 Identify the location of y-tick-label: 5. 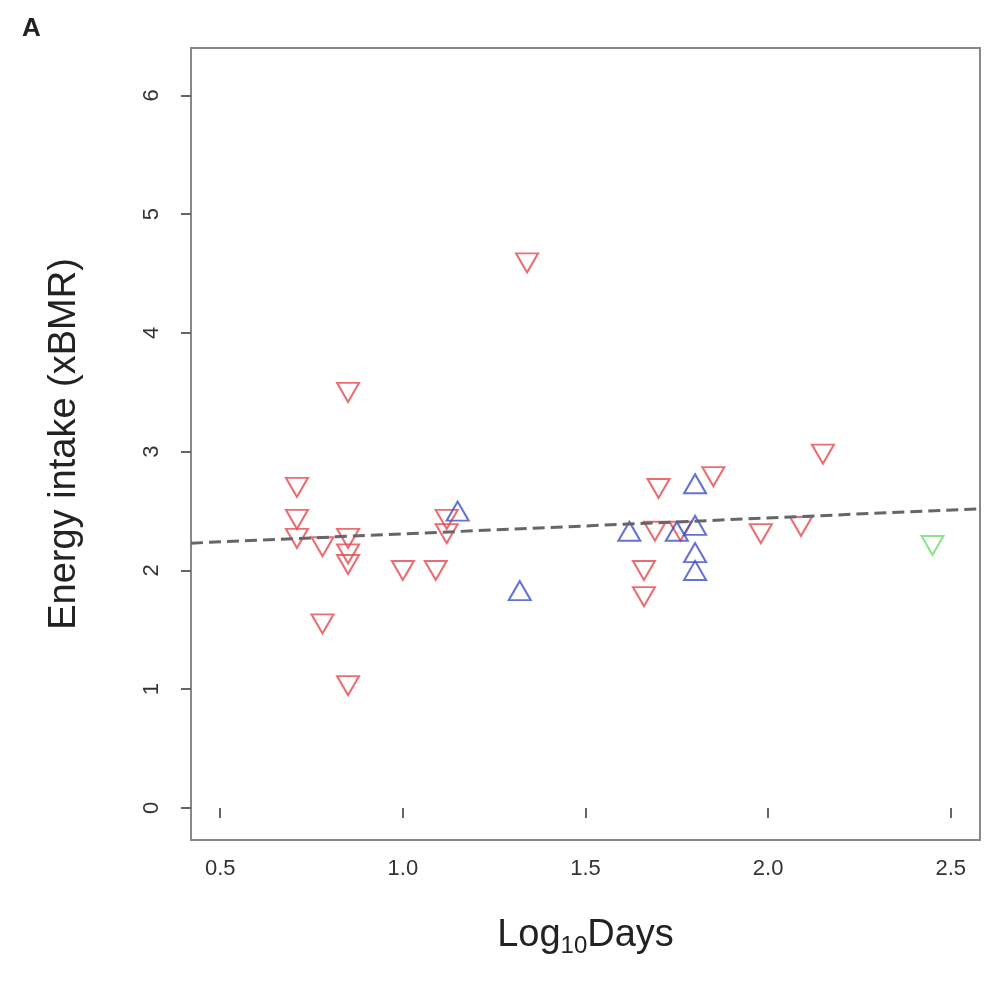
(150, 214).